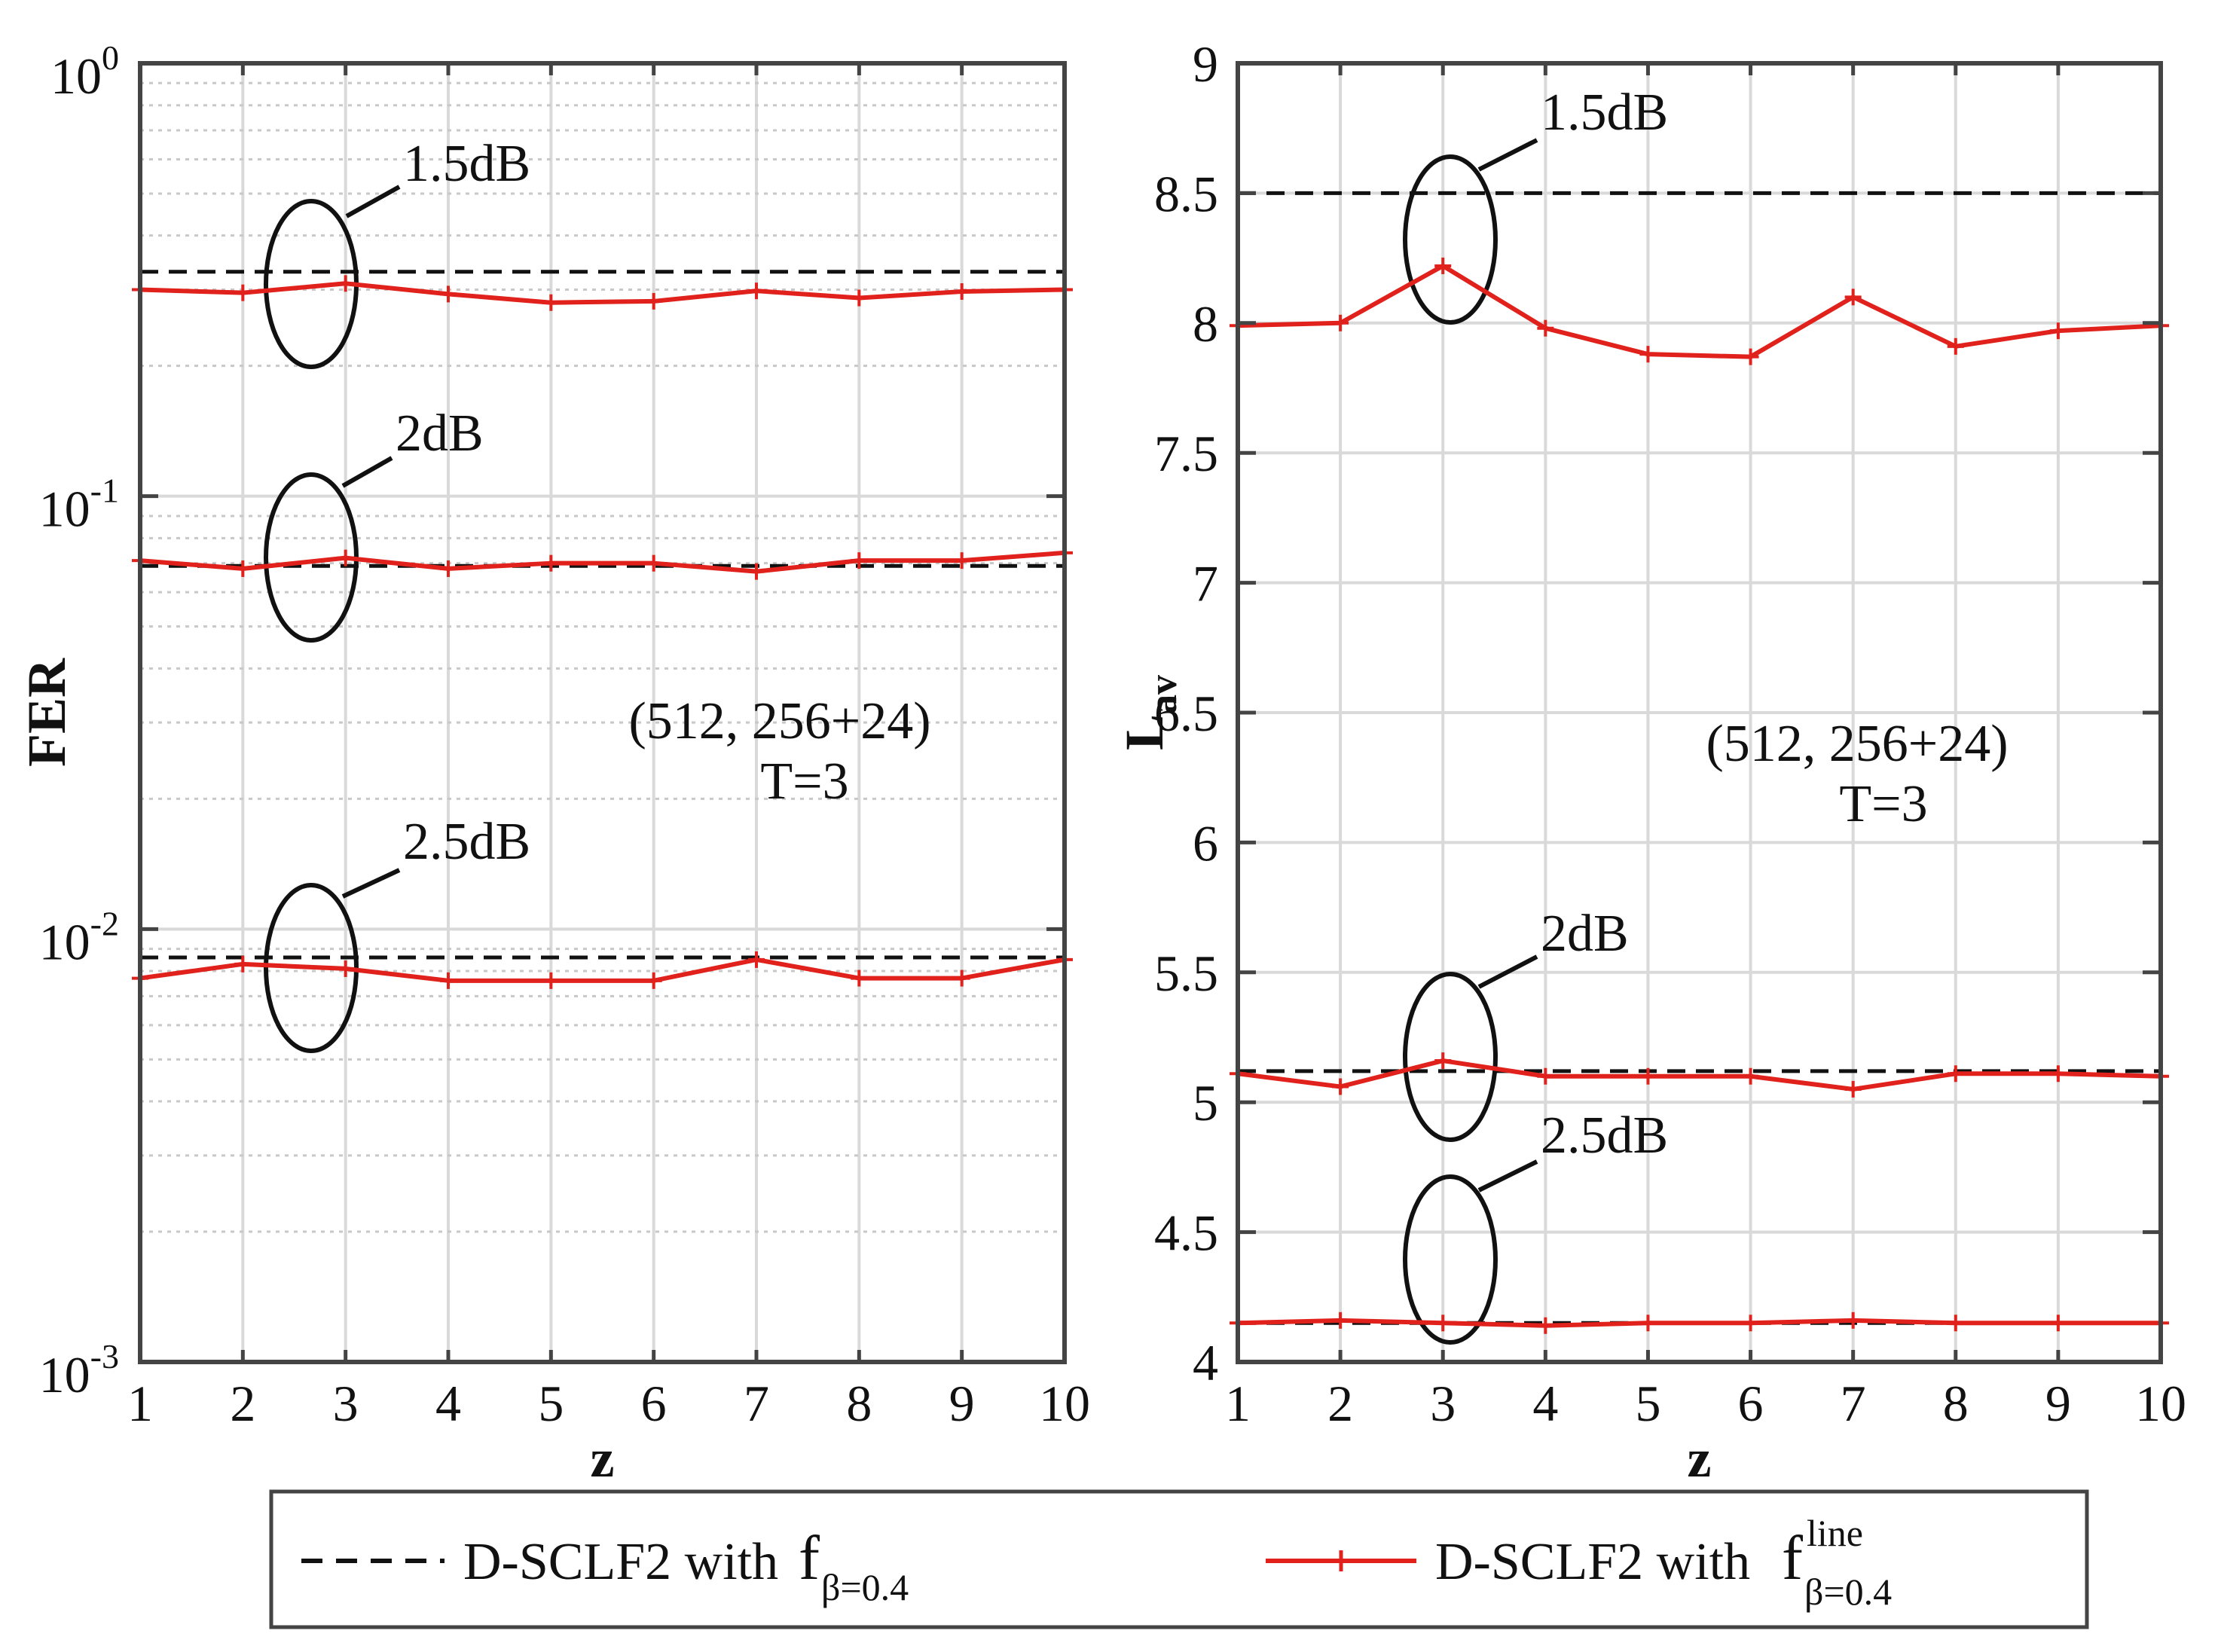 The image size is (2221, 1652). I want to click on y-tick-label: 7.5, so click(1186, 453).